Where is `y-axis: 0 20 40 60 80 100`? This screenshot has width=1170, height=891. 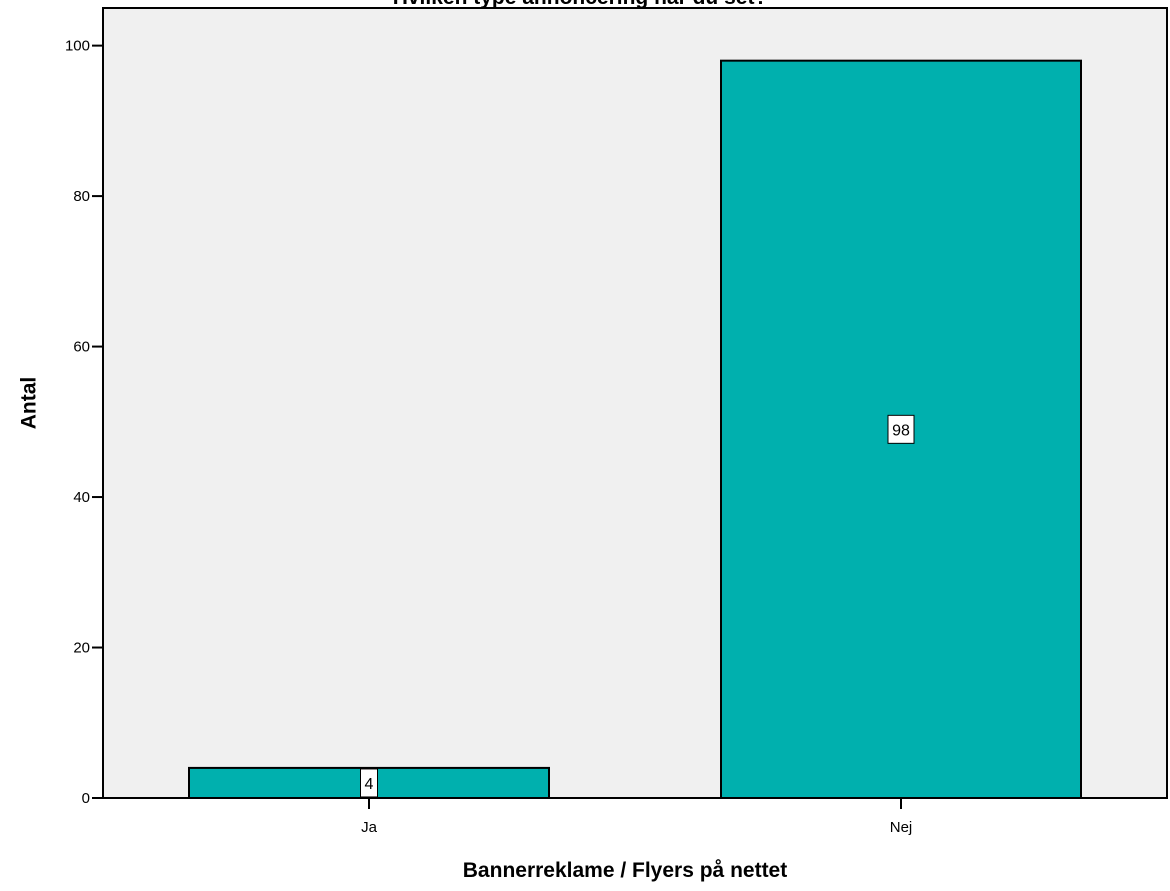
y-axis: 0 20 40 60 80 100 is located at coordinates (84, 422).